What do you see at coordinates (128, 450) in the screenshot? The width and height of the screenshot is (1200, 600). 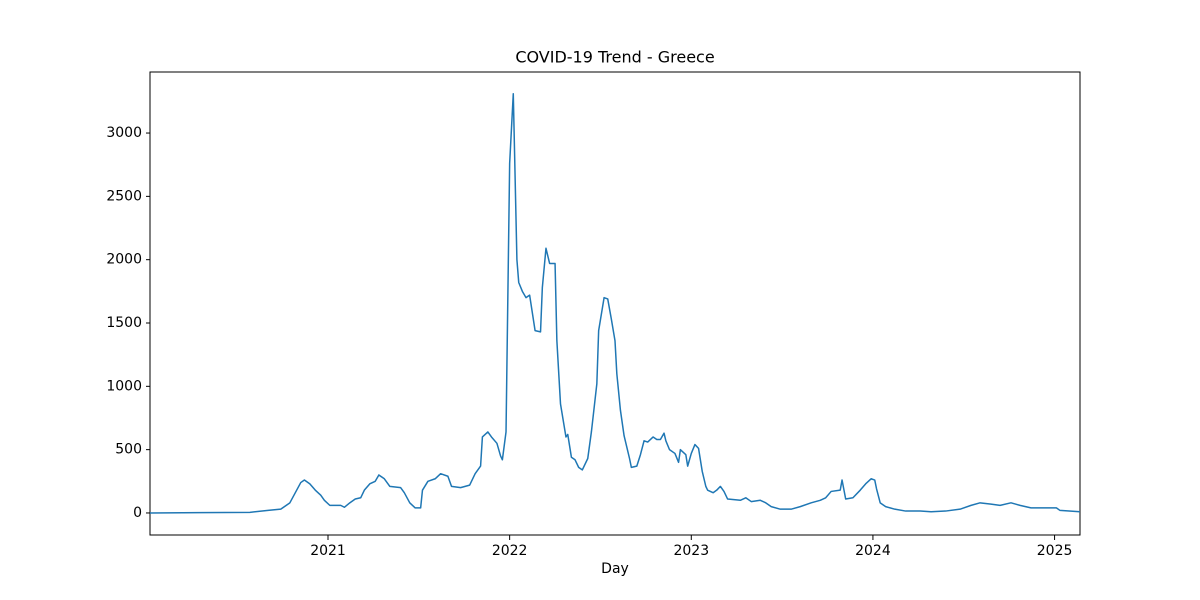 I see `y-tick-label: 500` at bounding box center [128, 450].